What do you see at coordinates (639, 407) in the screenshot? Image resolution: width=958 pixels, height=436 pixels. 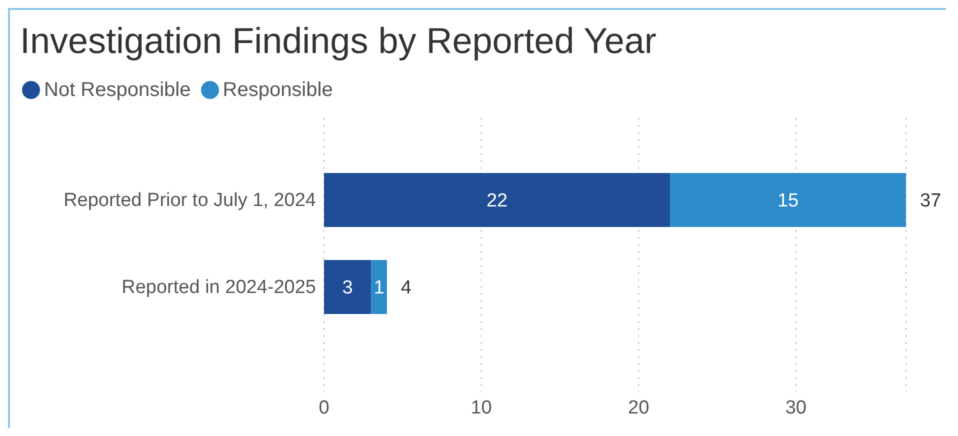 I see `x-tick-label: 20` at bounding box center [639, 407].